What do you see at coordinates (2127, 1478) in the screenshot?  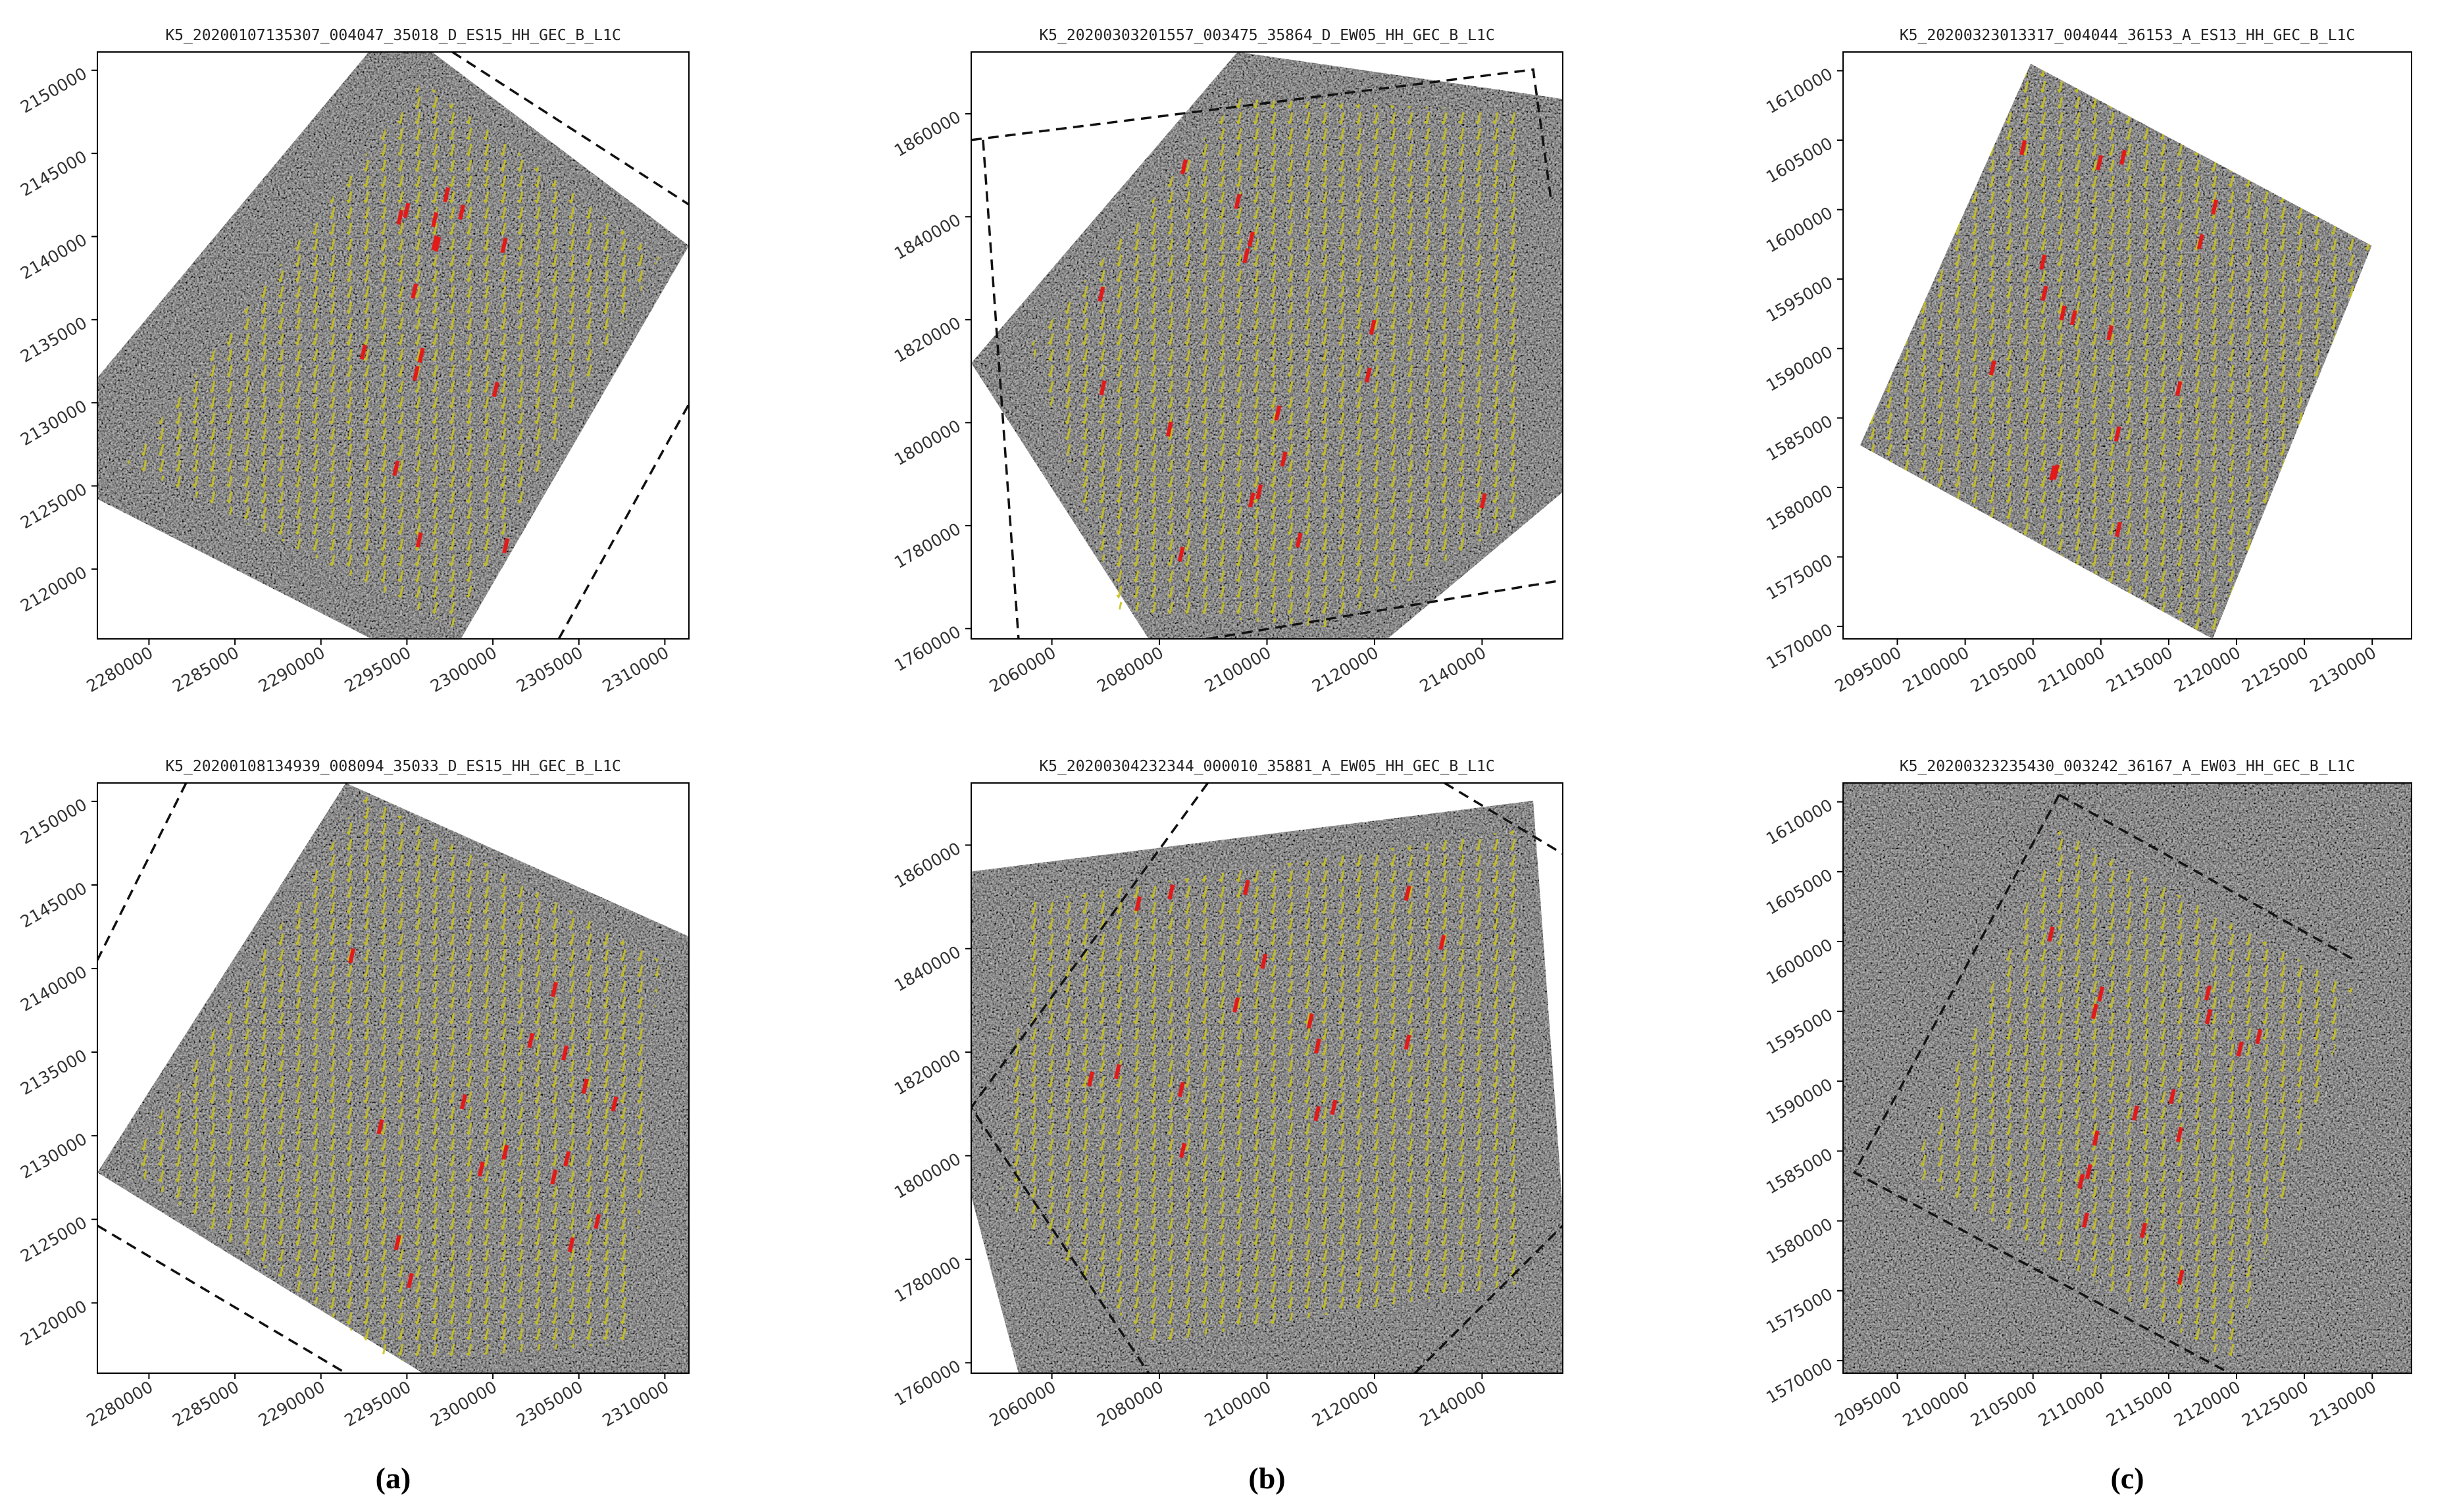 I see `panel-label: (c)` at bounding box center [2127, 1478].